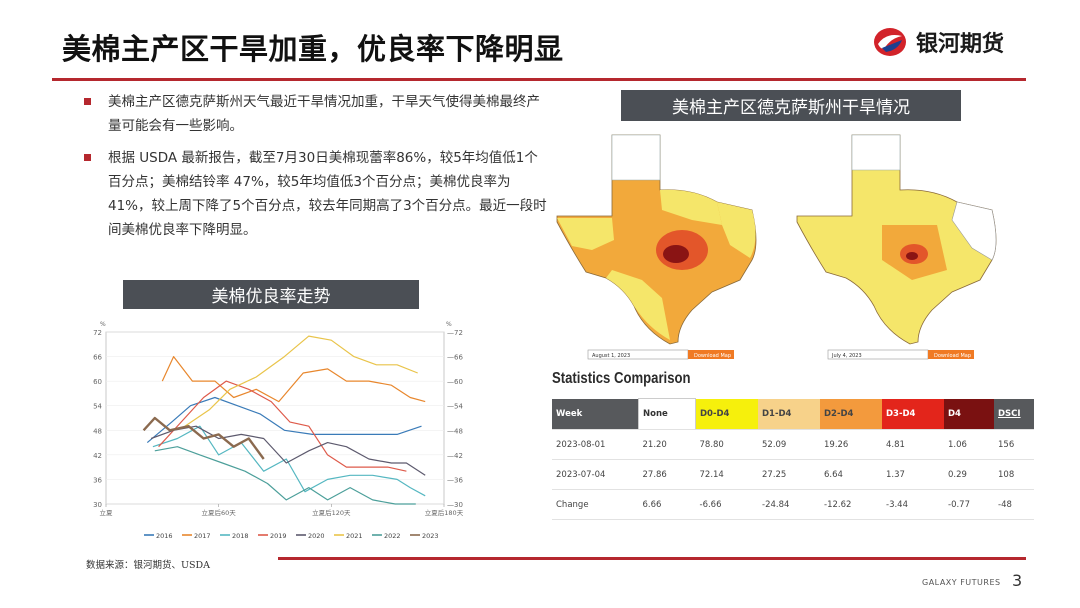 The image size is (1080, 608). Describe the element at coordinates (271, 294) in the screenshot. I see `chart-header: 美棉优良率走势` at that location.